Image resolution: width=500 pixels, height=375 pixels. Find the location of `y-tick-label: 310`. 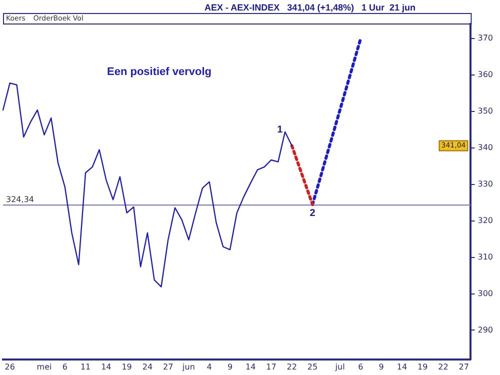

y-tick-label: 310 is located at coordinates (486, 257).